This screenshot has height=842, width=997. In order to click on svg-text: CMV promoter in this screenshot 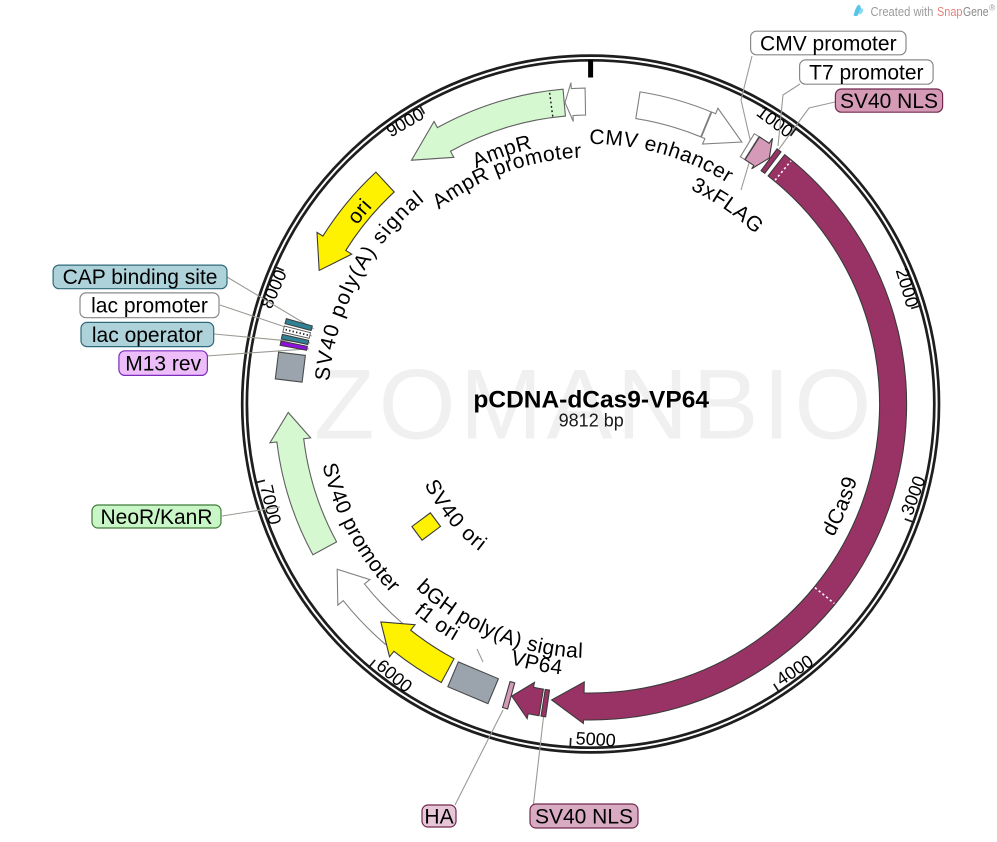, I will do `click(828, 43)`.